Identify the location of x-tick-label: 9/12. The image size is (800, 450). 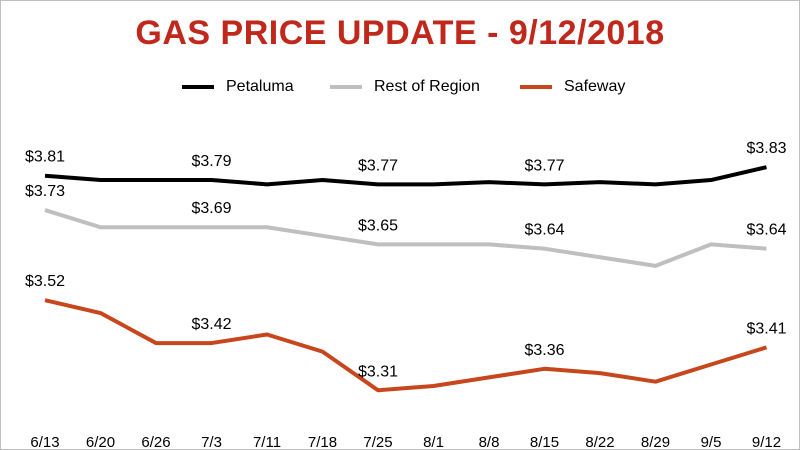
(766, 442).